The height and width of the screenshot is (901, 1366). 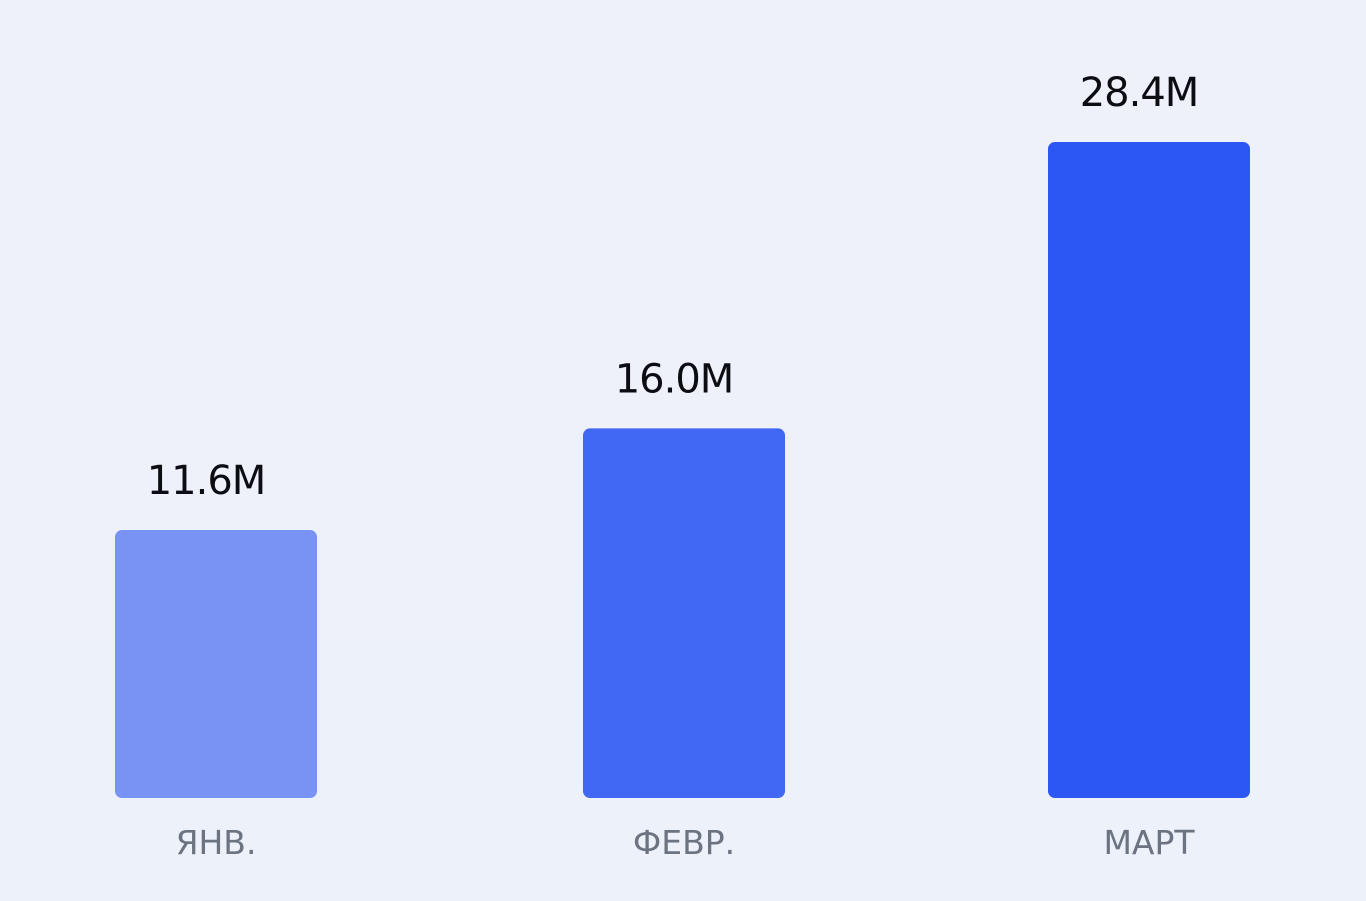 What do you see at coordinates (1139, 93) in the screenshot?
I see `data-label-3: 28.4M` at bounding box center [1139, 93].